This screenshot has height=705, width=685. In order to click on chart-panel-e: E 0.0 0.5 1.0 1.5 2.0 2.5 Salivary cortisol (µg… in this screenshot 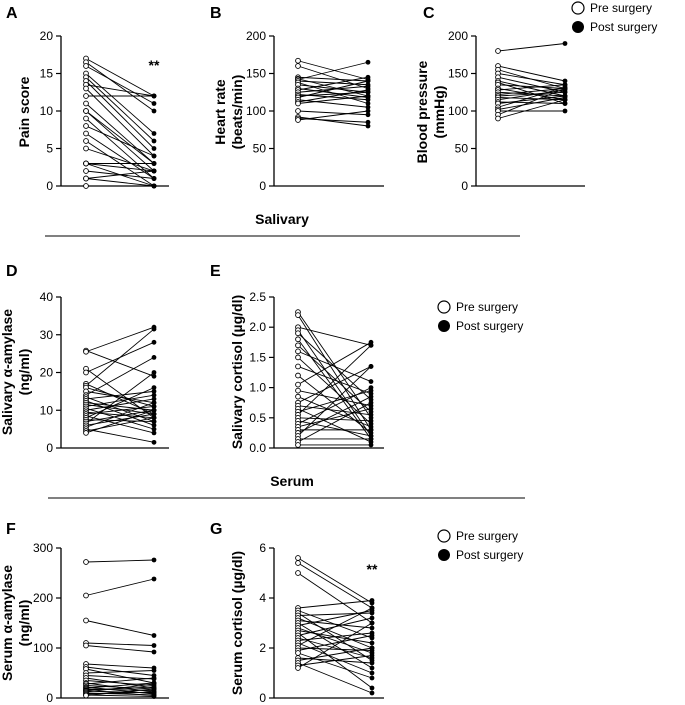, I will do `click(297, 359)`.